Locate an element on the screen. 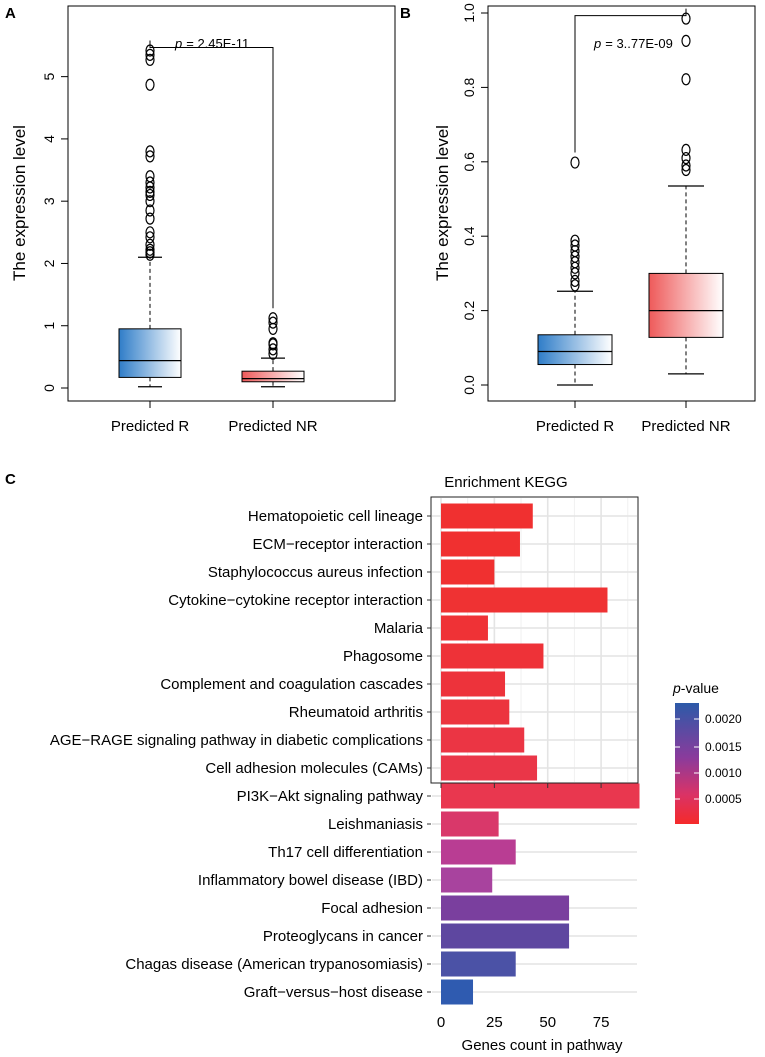 The width and height of the screenshot is (765, 1057). category-label: Cell adhesion molecules (CAMs) is located at coordinates (314, 768).